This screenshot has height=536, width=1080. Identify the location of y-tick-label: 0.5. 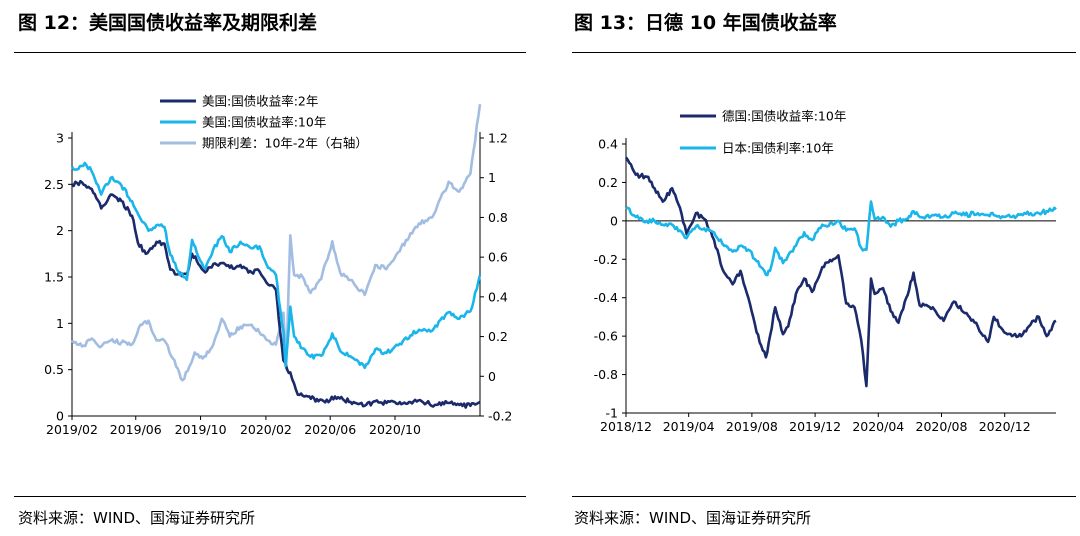
(54, 369).